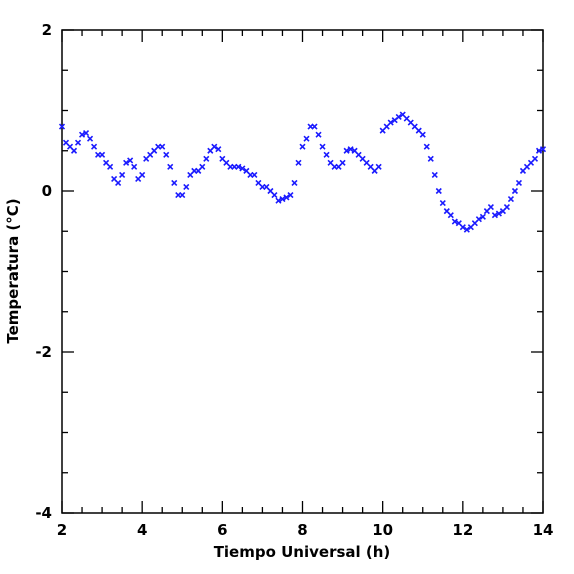  Describe the element at coordinates (43, 513) in the screenshot. I see `y-tick-label: -4` at that location.